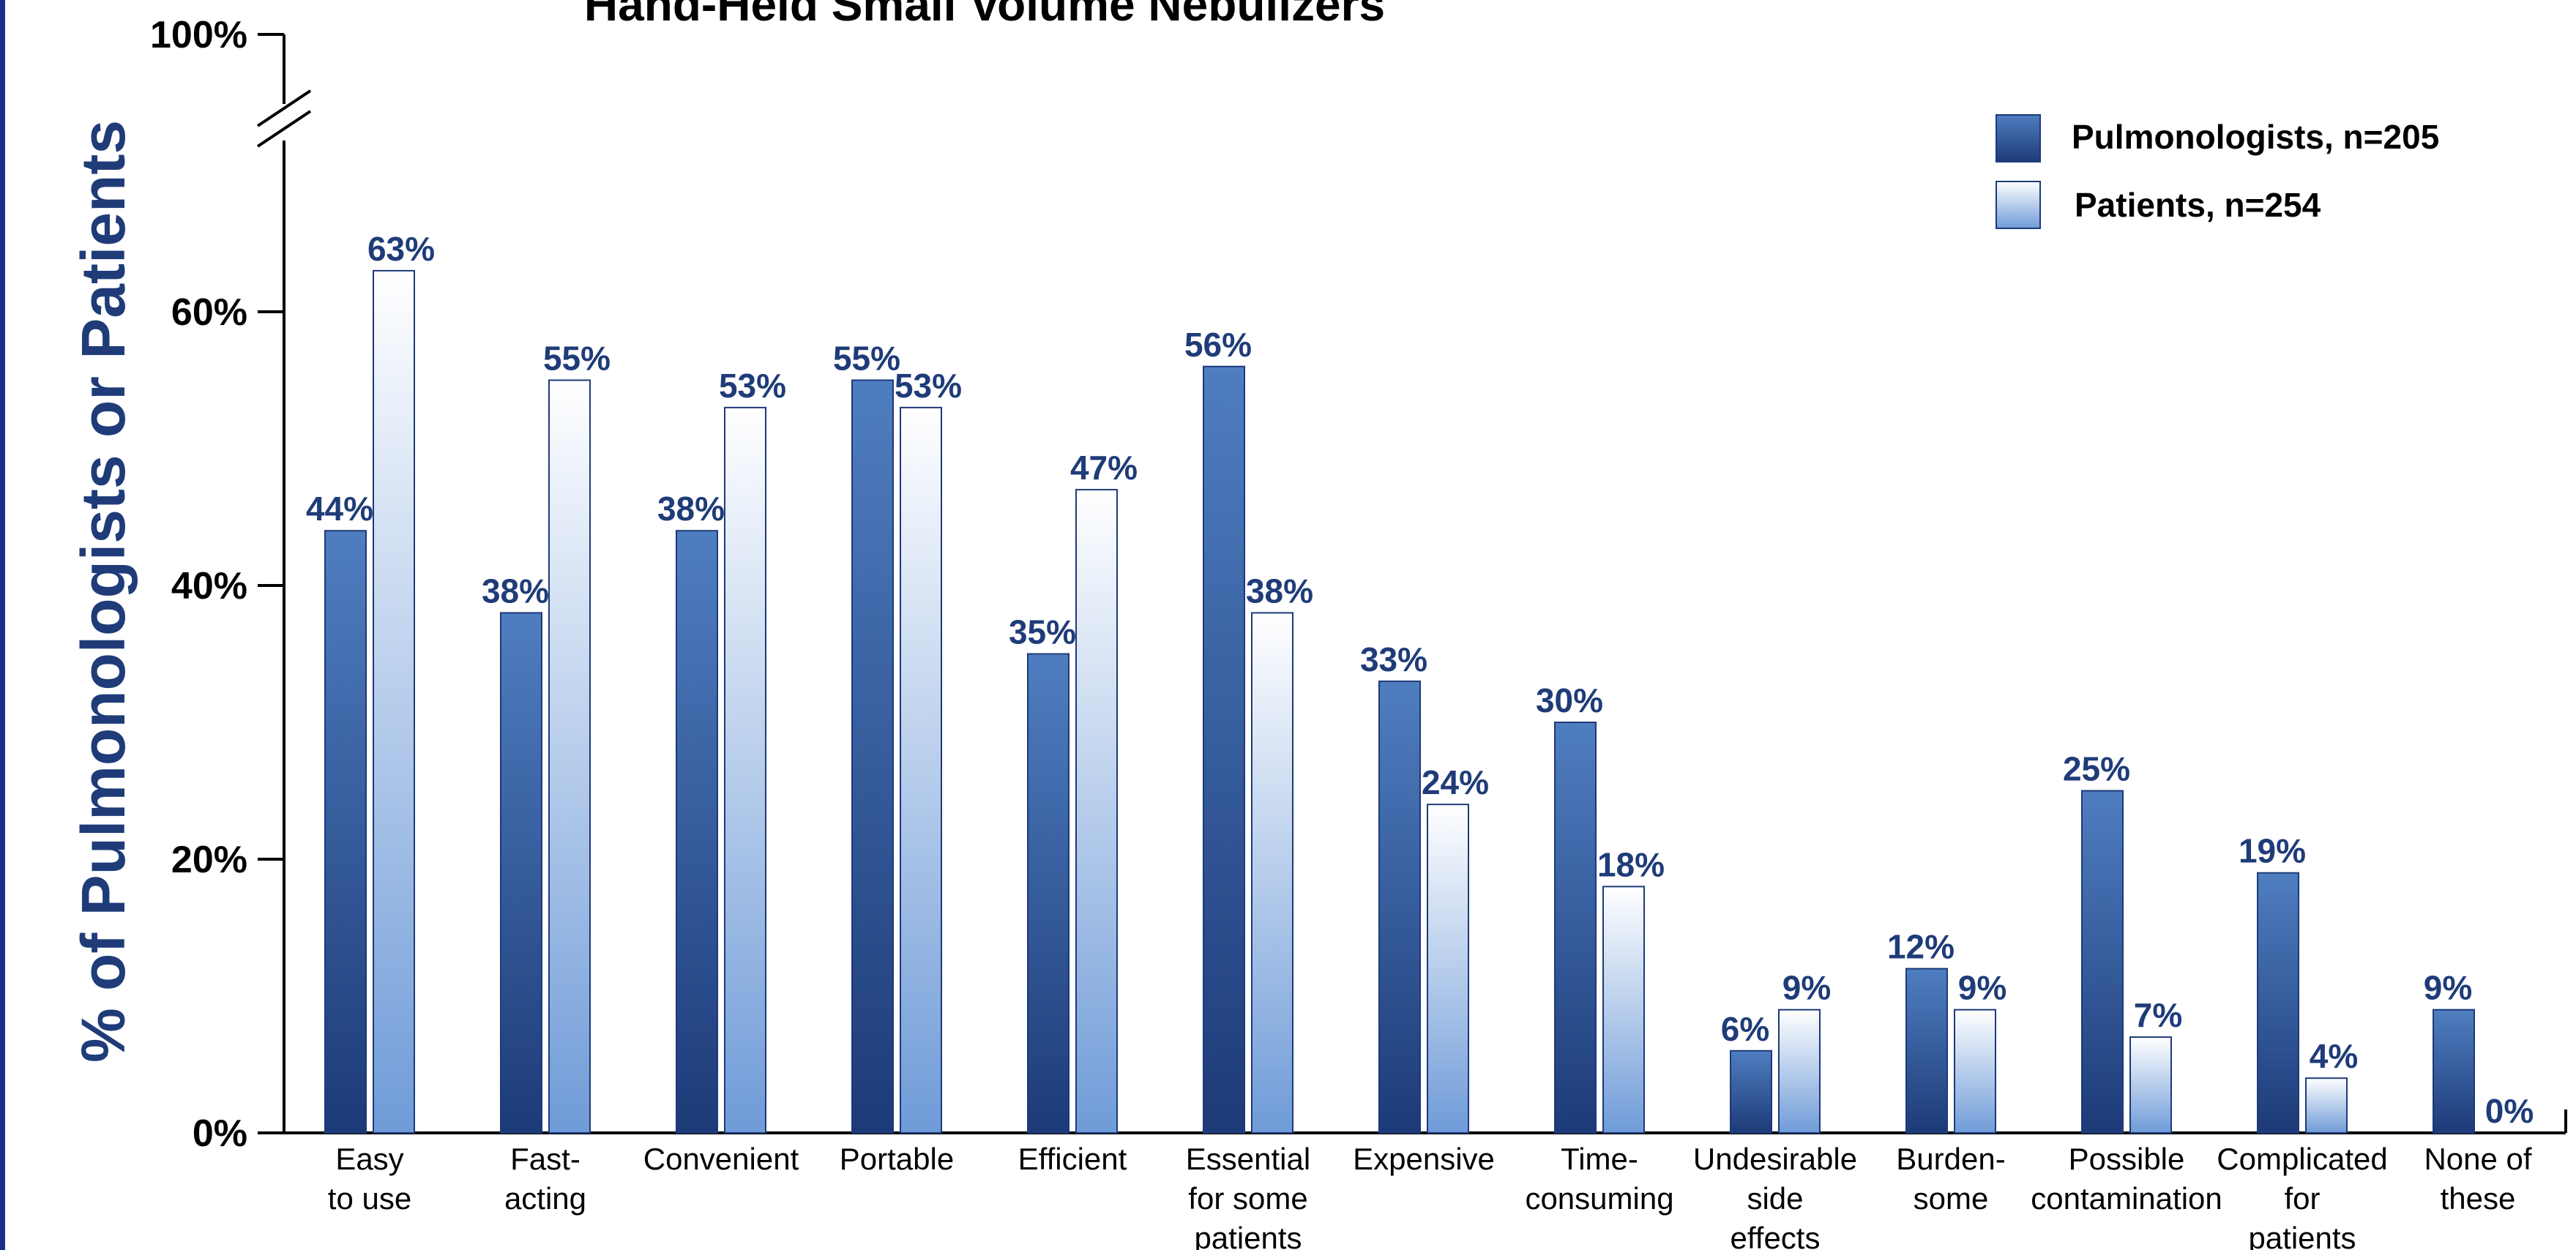 This screenshot has height=1250, width=2576. Describe the element at coordinates (1393, 659) in the screenshot. I see `data-label: 33%` at that location.